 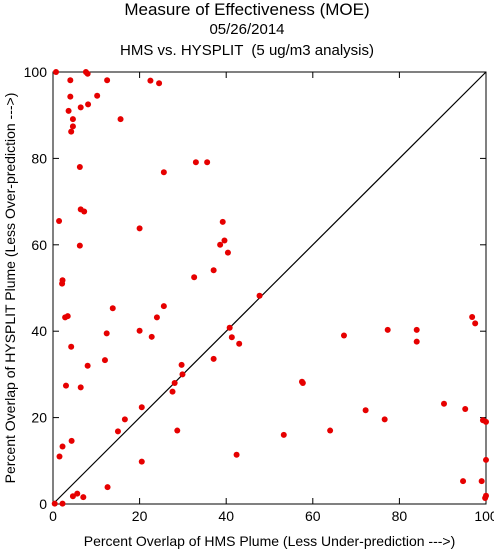 I want to click on chart-title: Measure of Effectiveness (MOE), so click(x=247, y=9).